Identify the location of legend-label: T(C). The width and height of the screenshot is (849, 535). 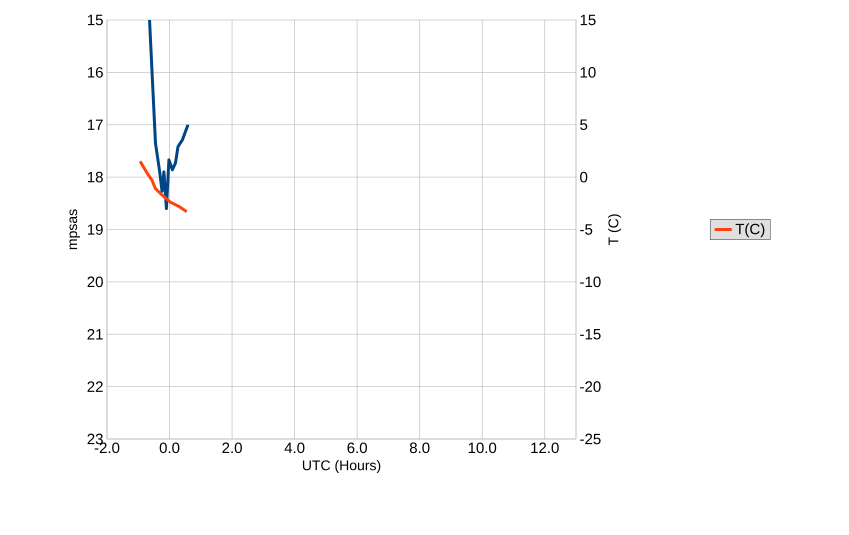
(750, 230).